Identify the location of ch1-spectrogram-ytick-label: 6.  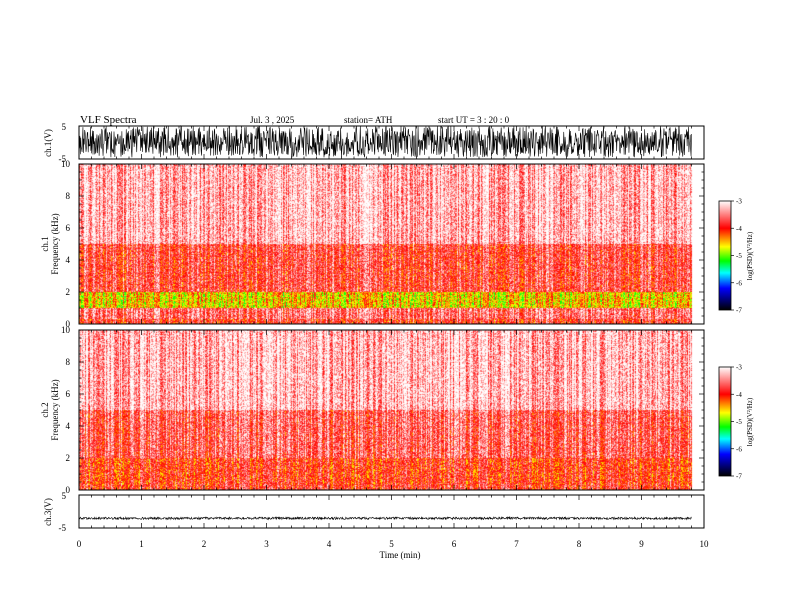
(68, 228).